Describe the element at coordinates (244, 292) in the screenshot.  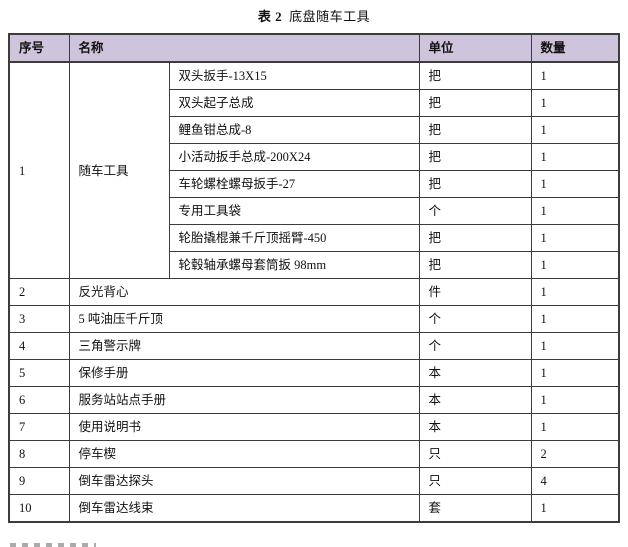
I see `item-name-cell: 反光背心` at that location.